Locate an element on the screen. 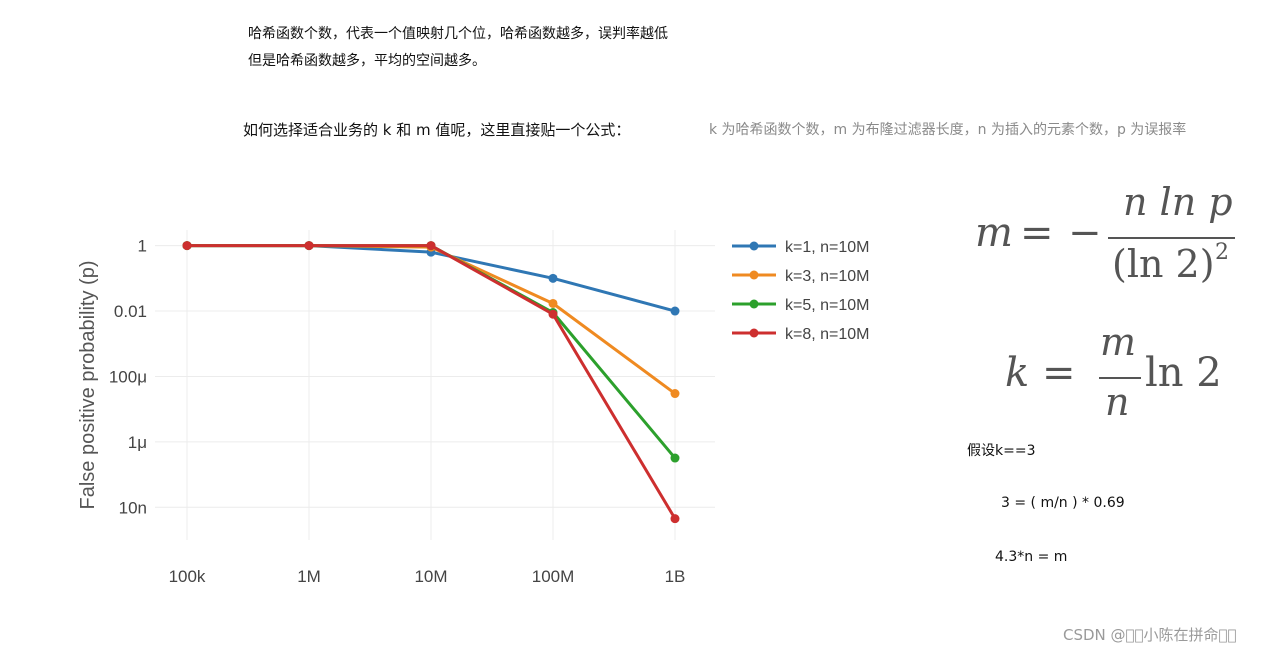  formula-k-numerator: m is located at coordinates (1118, 342).